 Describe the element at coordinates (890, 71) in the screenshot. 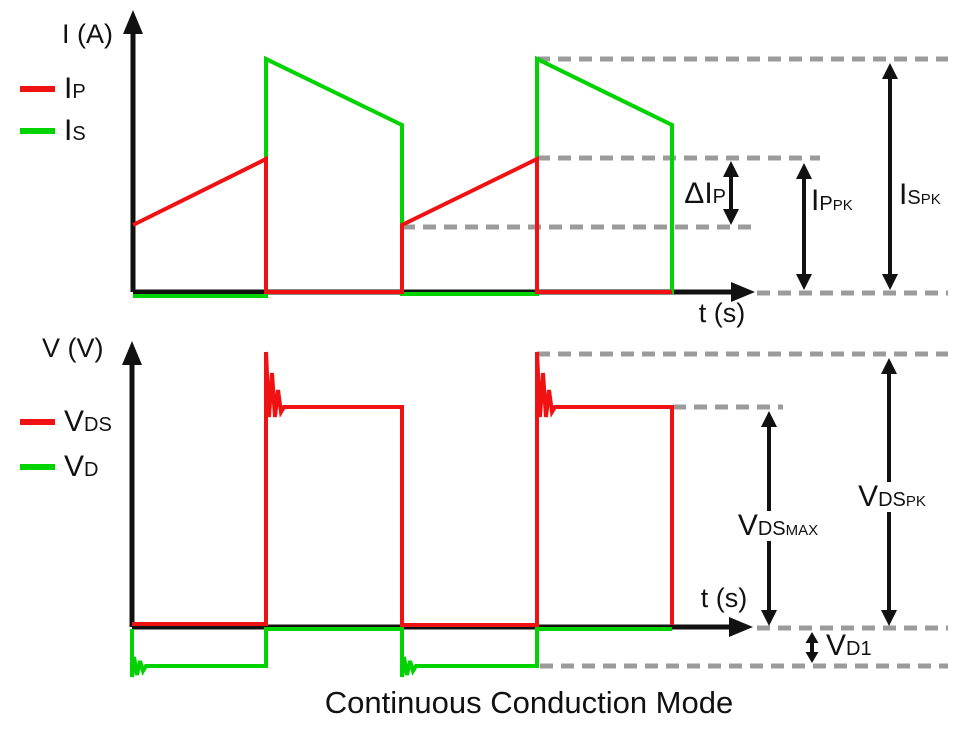

I see `ispk-arrow-up-head` at that location.